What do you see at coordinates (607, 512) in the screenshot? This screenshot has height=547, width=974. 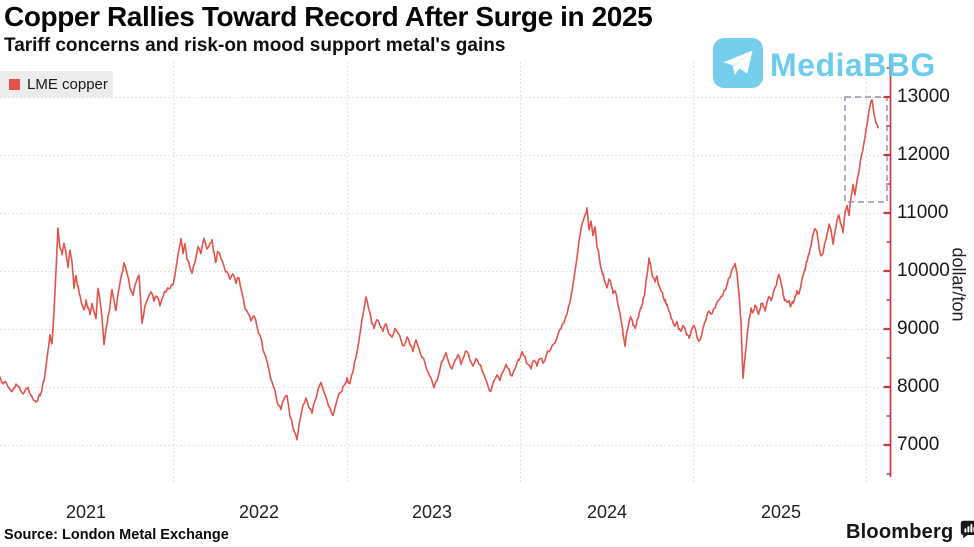 I see `x-tick-label: 2024` at bounding box center [607, 512].